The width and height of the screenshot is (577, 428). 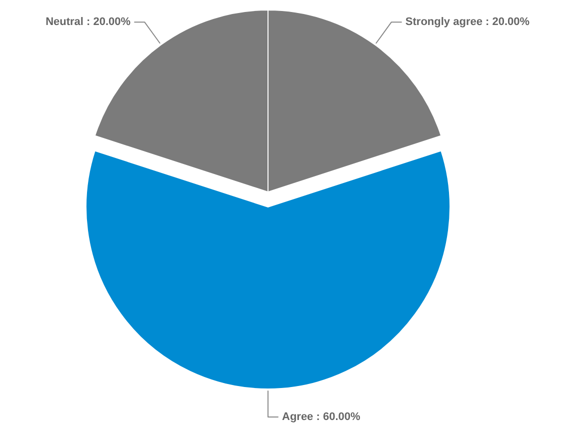 What do you see at coordinates (467, 22) in the screenshot?
I see `slice-label: Strongly agree : 20.00%` at bounding box center [467, 22].